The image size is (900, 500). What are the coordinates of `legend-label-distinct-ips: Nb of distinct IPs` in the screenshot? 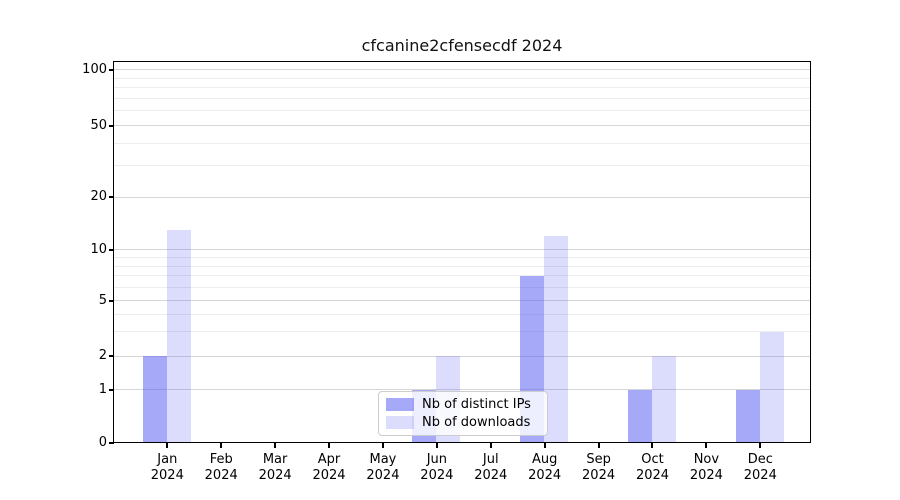 It's located at (476, 404).